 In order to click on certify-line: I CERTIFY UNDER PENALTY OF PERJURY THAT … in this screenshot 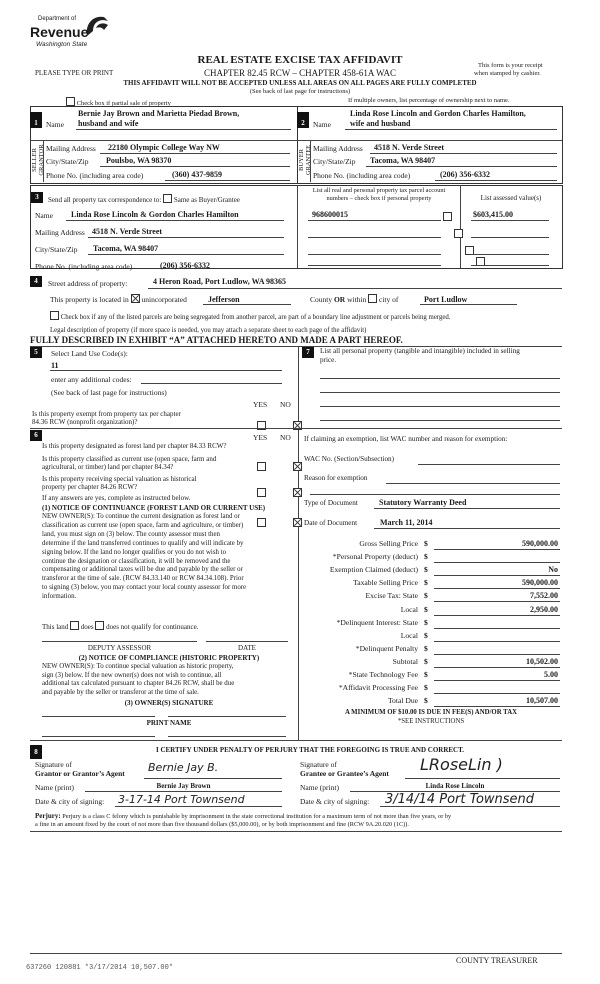, I will do `click(309, 750)`.